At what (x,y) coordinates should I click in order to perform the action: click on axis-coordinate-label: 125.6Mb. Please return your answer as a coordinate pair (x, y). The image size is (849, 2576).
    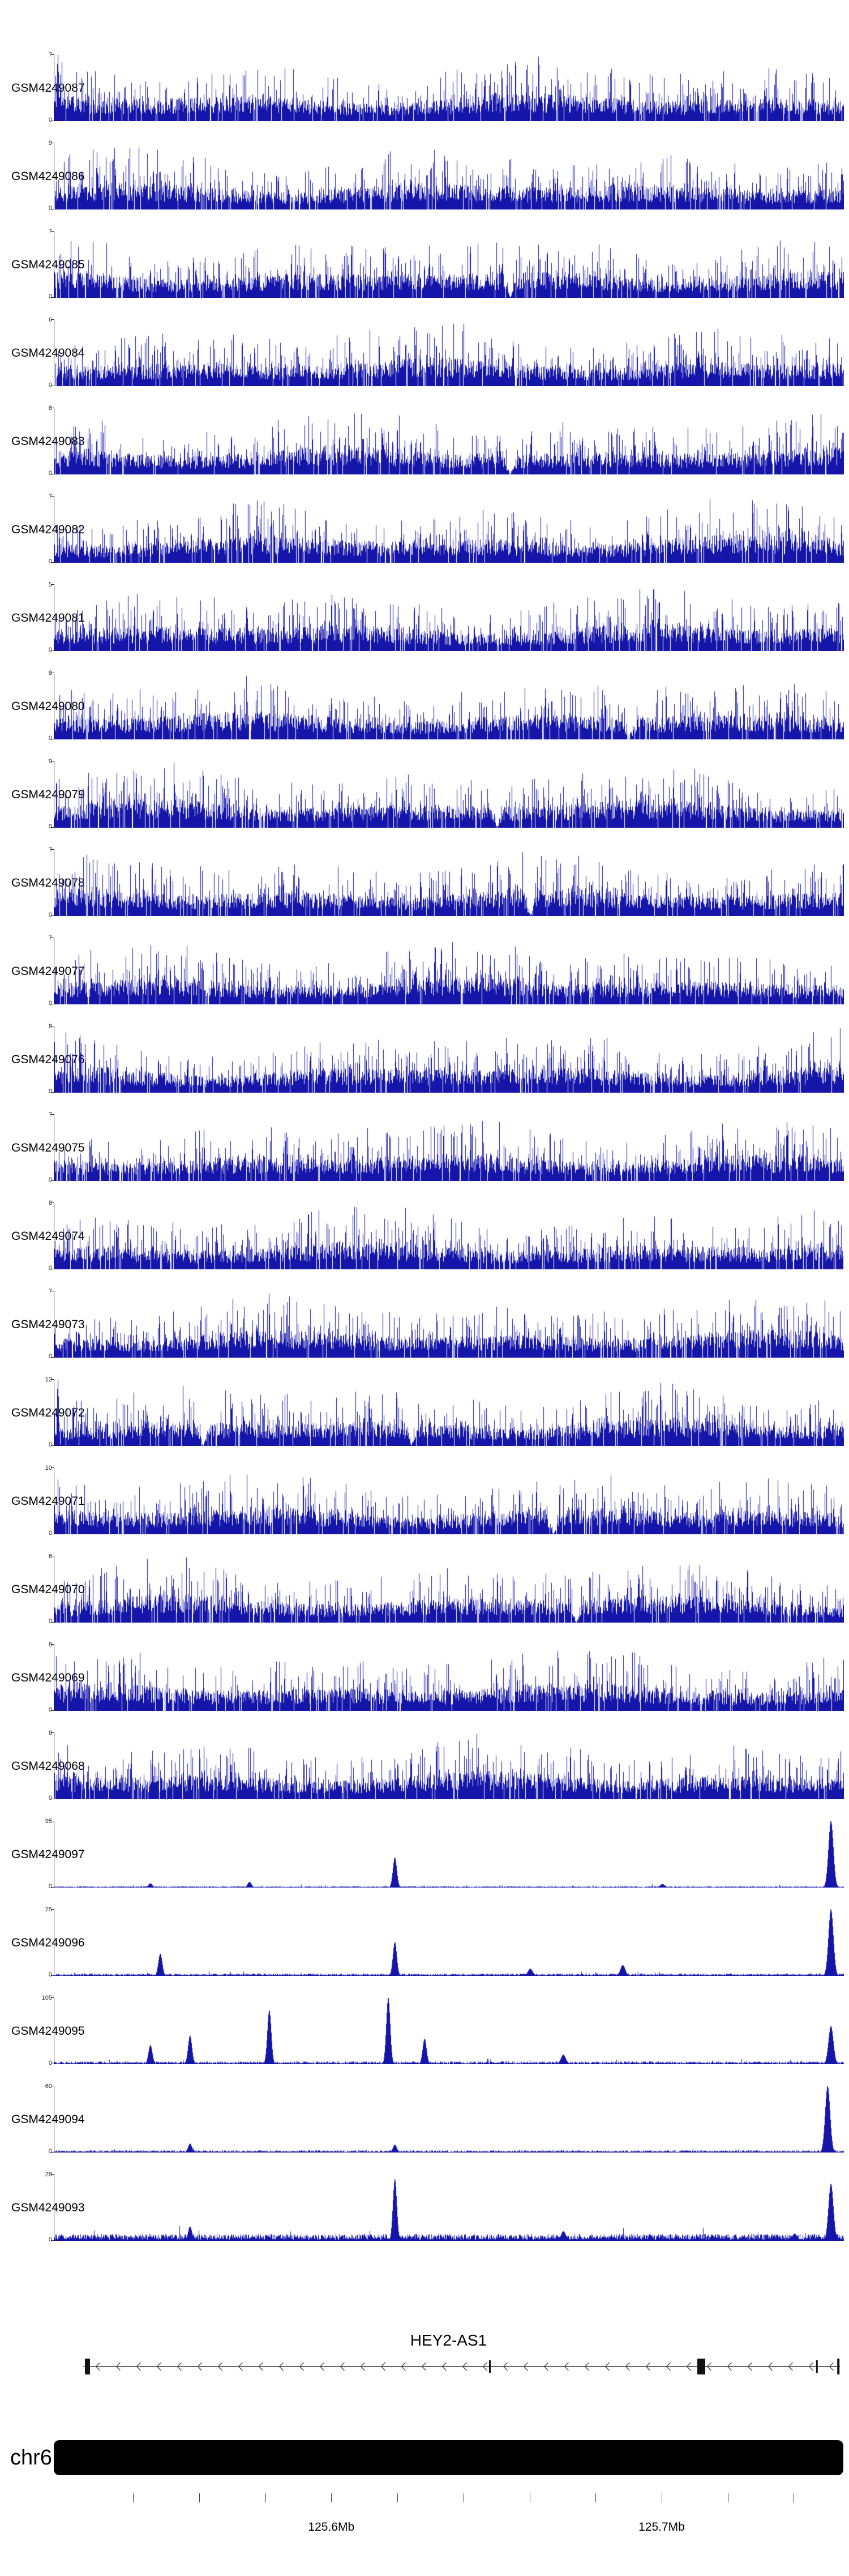
    Looking at the image, I should click on (331, 2527).